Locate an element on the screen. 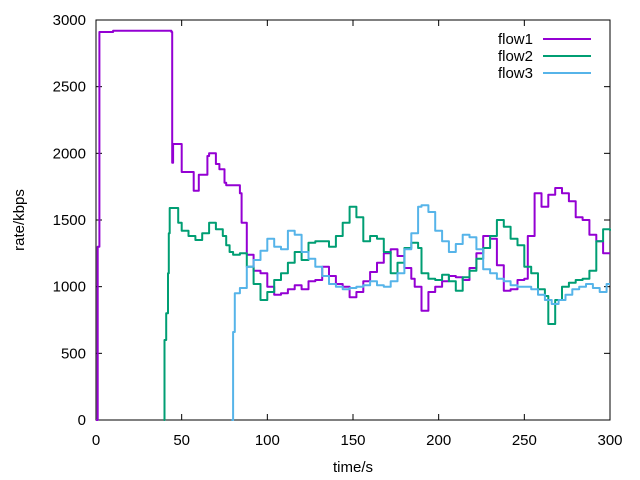 The image size is (640, 480). y-tick-label: 1000 is located at coordinates (69, 287).